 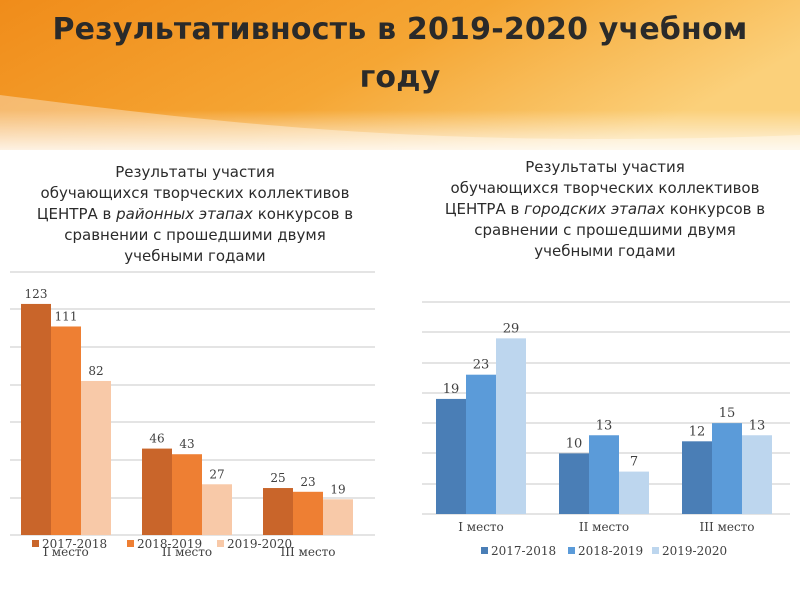 What do you see at coordinates (76, 214) in the screenshot?
I see `left-subtitle-line3-a: ЦЕНТРА в` at bounding box center [76, 214].